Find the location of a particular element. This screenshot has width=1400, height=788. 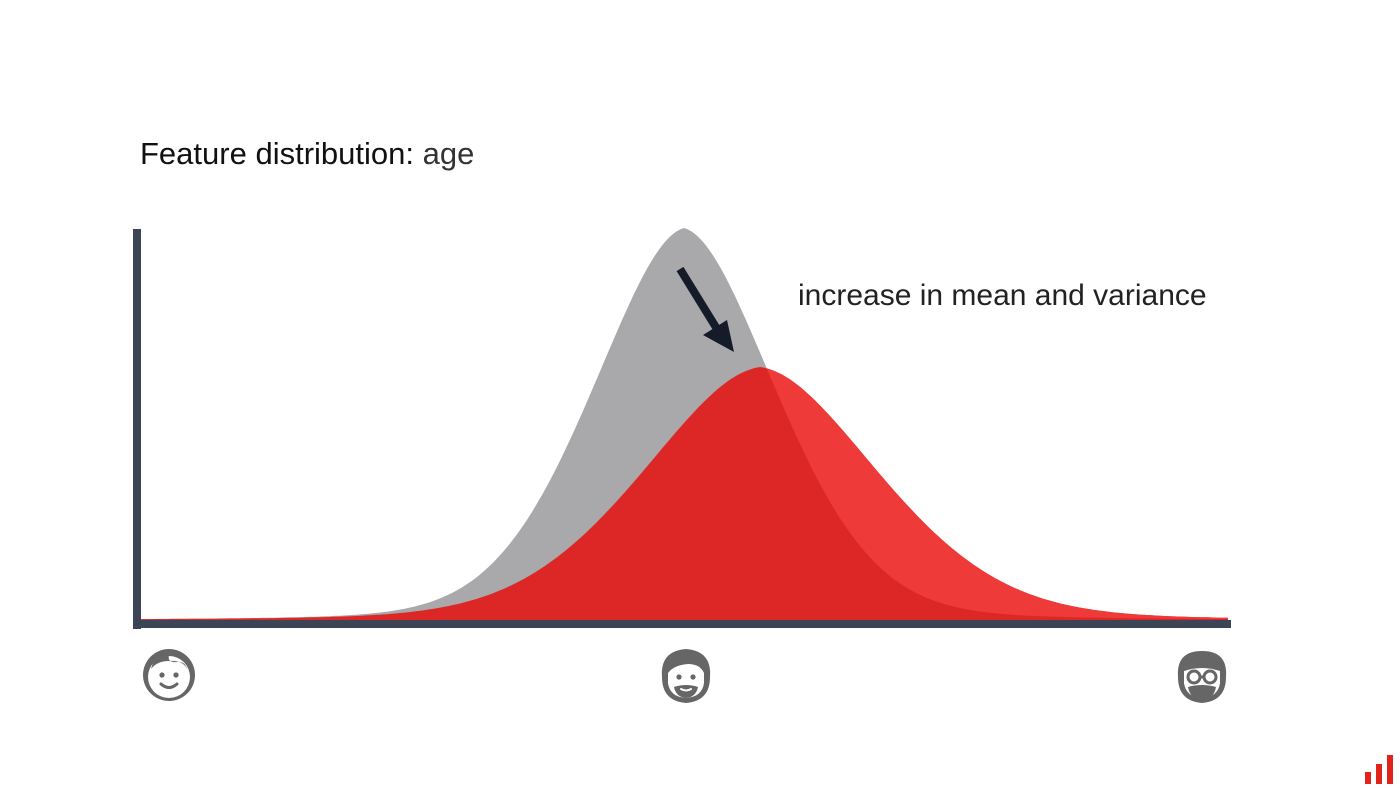

y-axis is located at coordinates (137, 429).